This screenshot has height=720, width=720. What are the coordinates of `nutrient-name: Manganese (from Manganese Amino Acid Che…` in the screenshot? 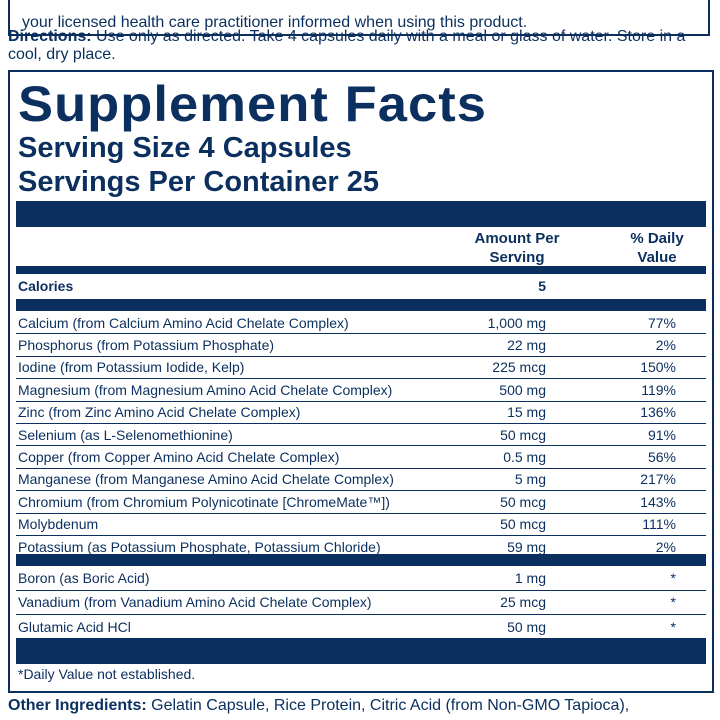 It's located at (206, 479).